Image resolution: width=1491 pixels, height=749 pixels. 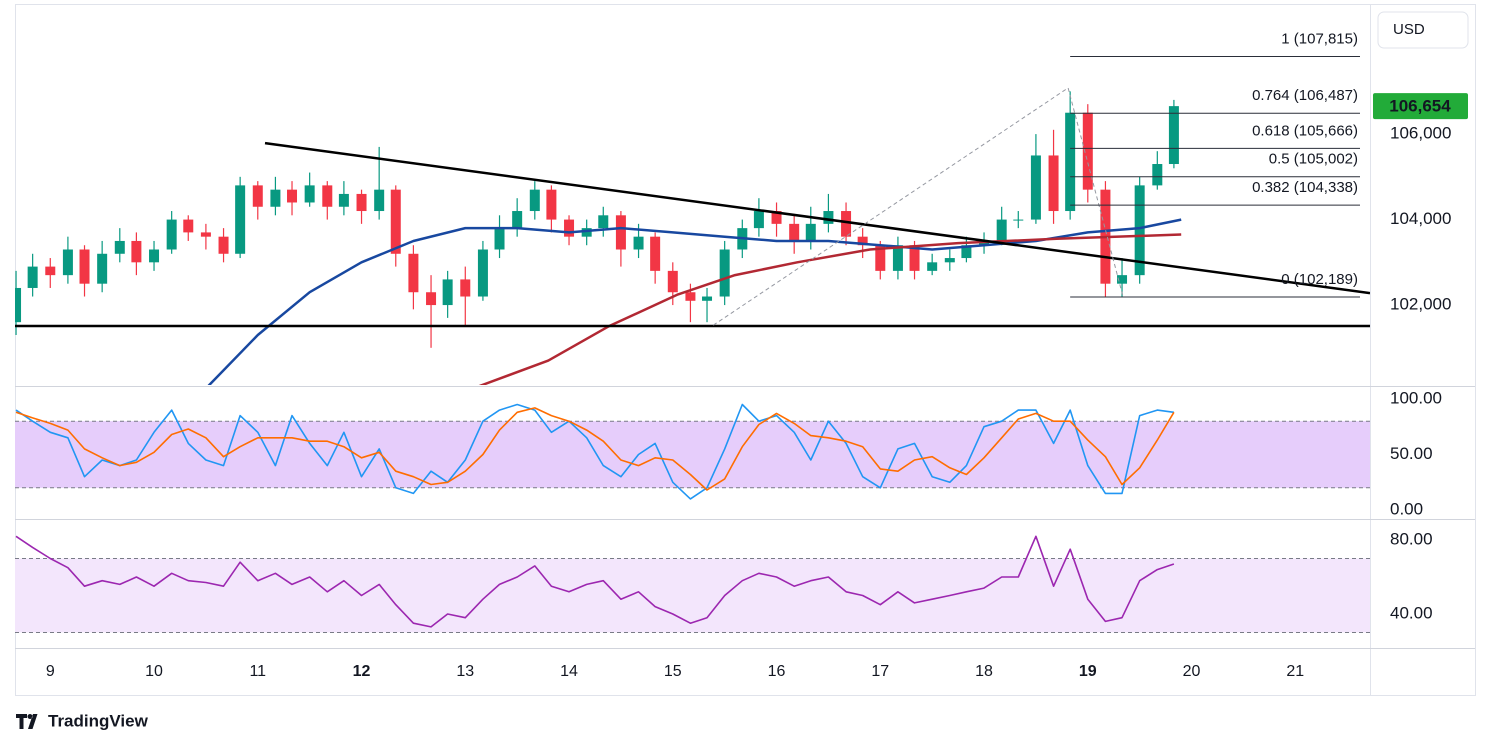 I want to click on last-price-tag, so click(x=1420, y=106).